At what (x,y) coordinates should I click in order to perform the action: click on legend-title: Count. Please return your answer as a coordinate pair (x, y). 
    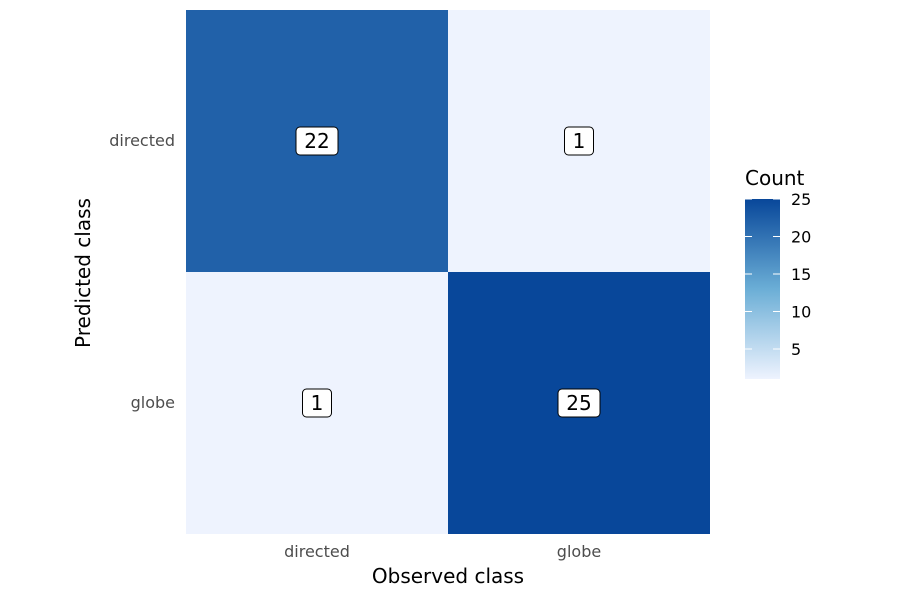
    Looking at the image, I should click on (775, 178).